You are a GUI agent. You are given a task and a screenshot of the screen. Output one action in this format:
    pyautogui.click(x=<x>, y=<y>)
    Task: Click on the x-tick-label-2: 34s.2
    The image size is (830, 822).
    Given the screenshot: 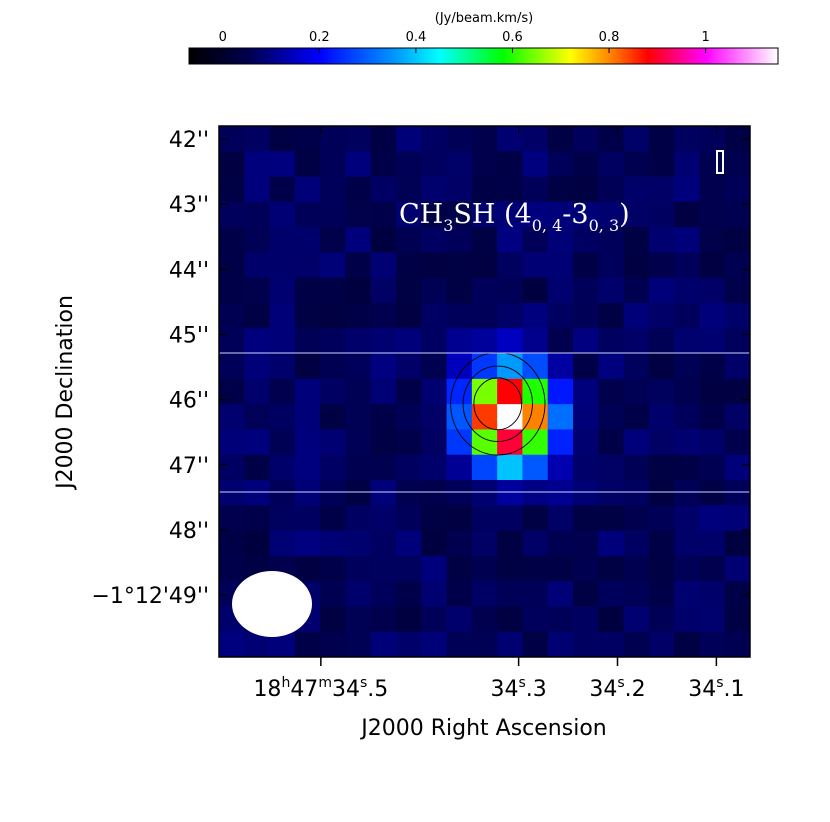 What is the action you would take?
    pyautogui.click(x=617, y=688)
    